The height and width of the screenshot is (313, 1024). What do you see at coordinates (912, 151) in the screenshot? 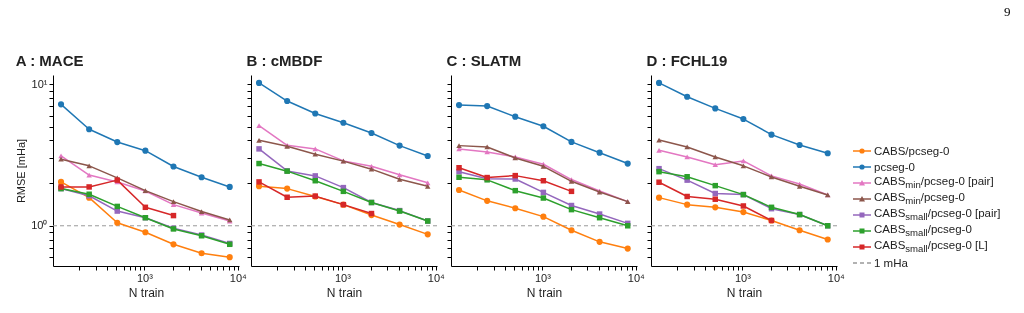
I see `legend-label: CABS/pcseg-0` at bounding box center [912, 151].